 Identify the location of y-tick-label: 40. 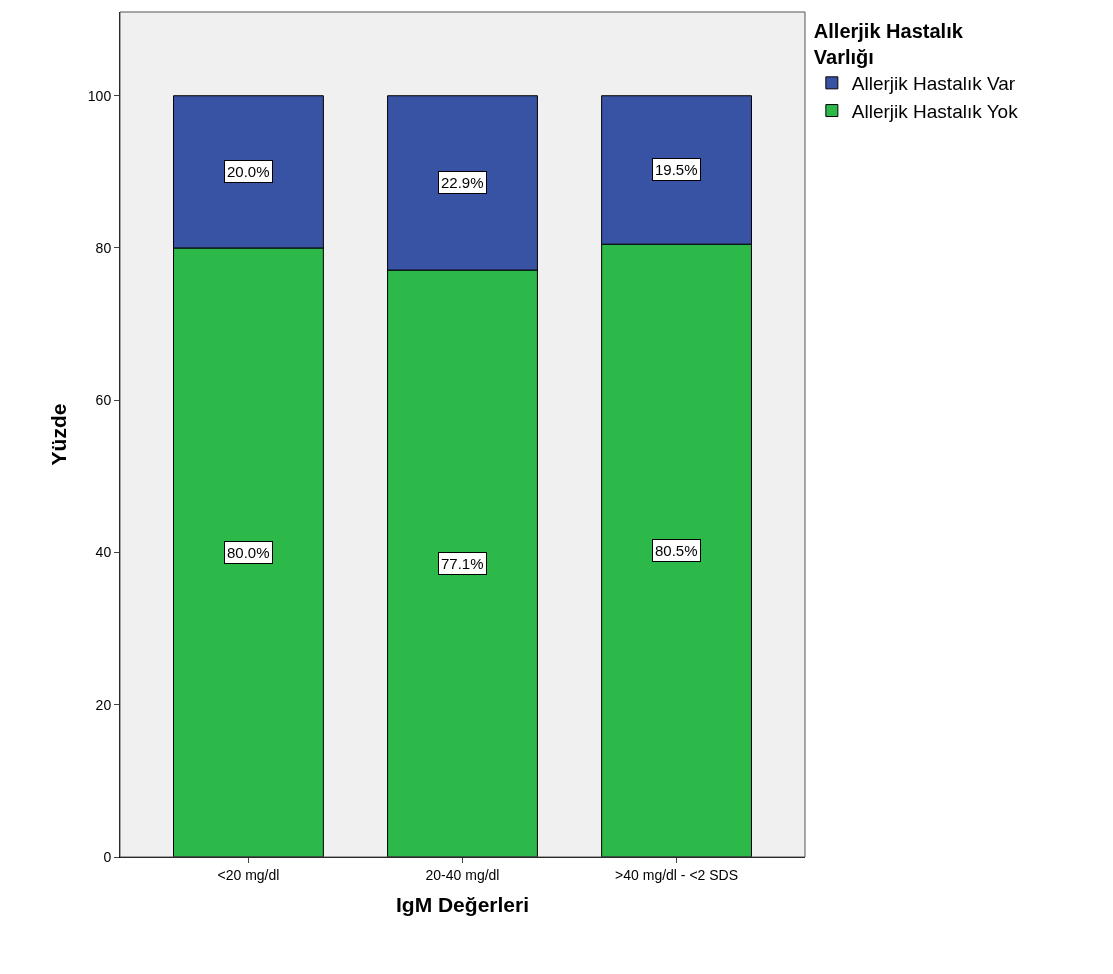
(103, 552).